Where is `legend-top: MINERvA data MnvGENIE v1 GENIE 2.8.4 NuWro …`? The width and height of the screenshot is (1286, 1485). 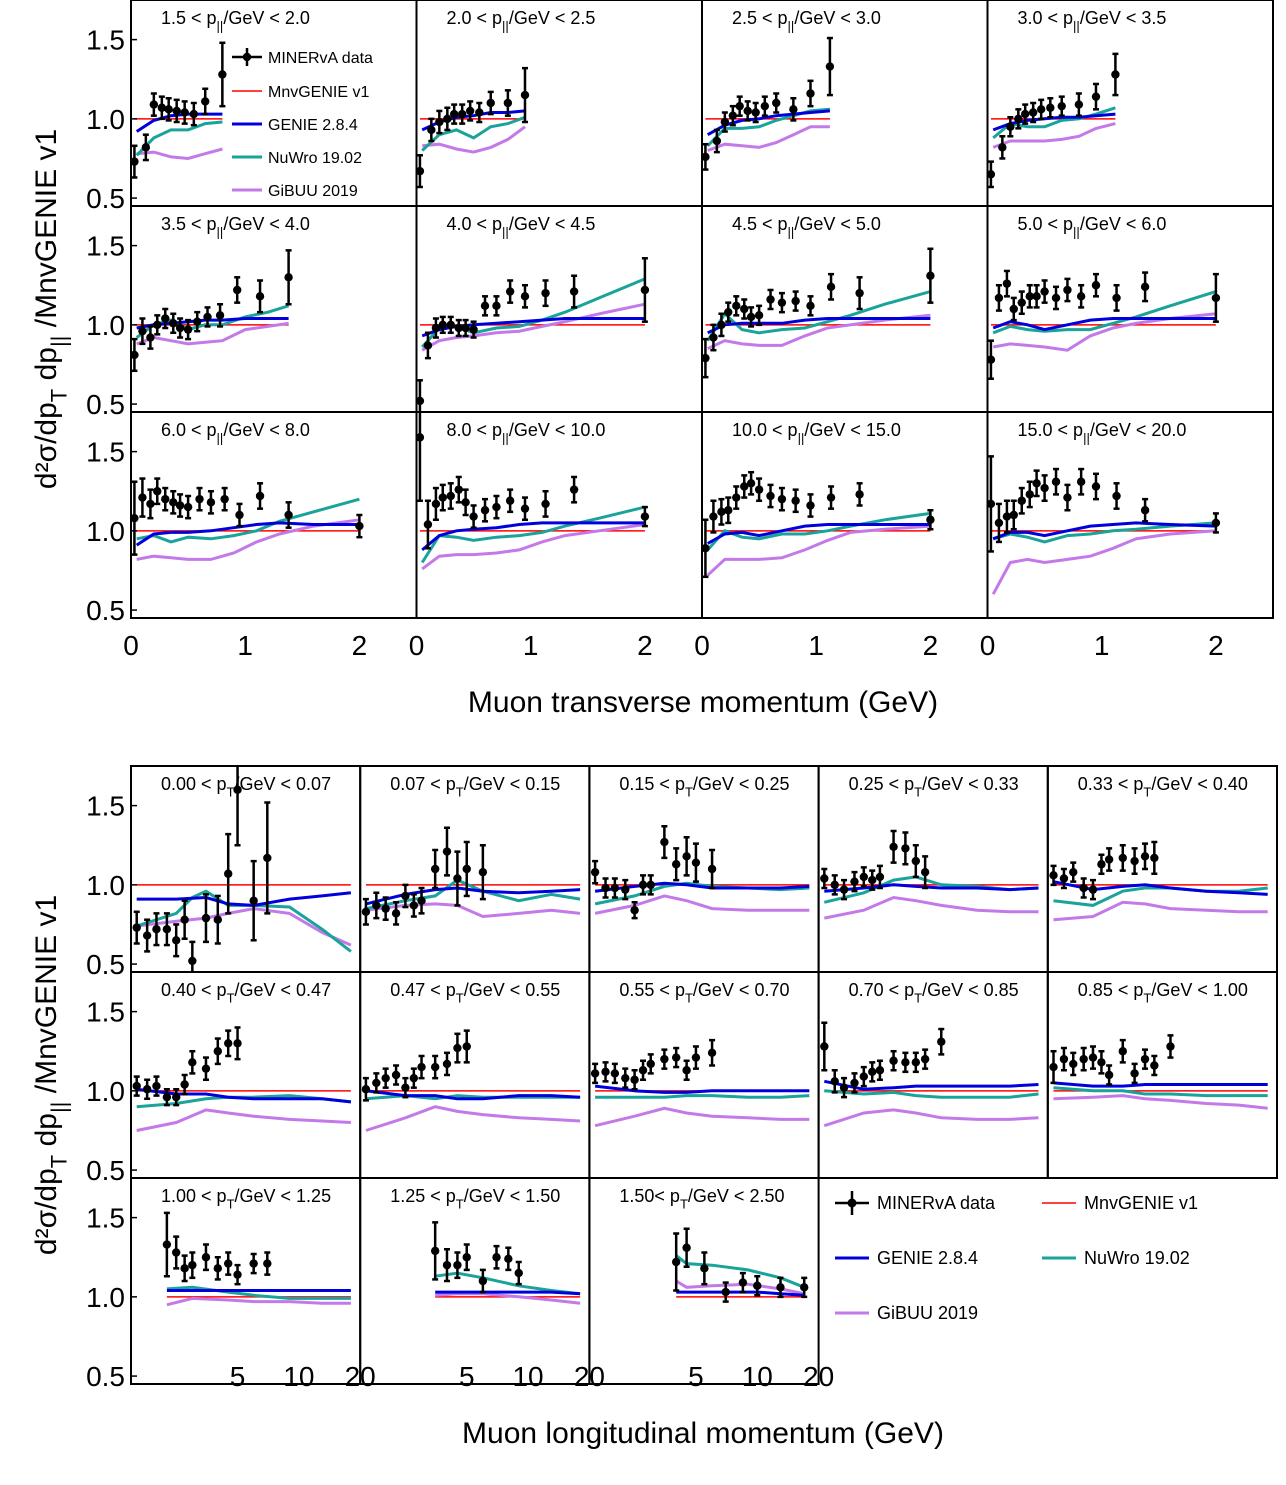
legend-top: MINERvA data MnvGENIE v1 GENIE 2.8.4 NuWro … is located at coordinates (302, 124).